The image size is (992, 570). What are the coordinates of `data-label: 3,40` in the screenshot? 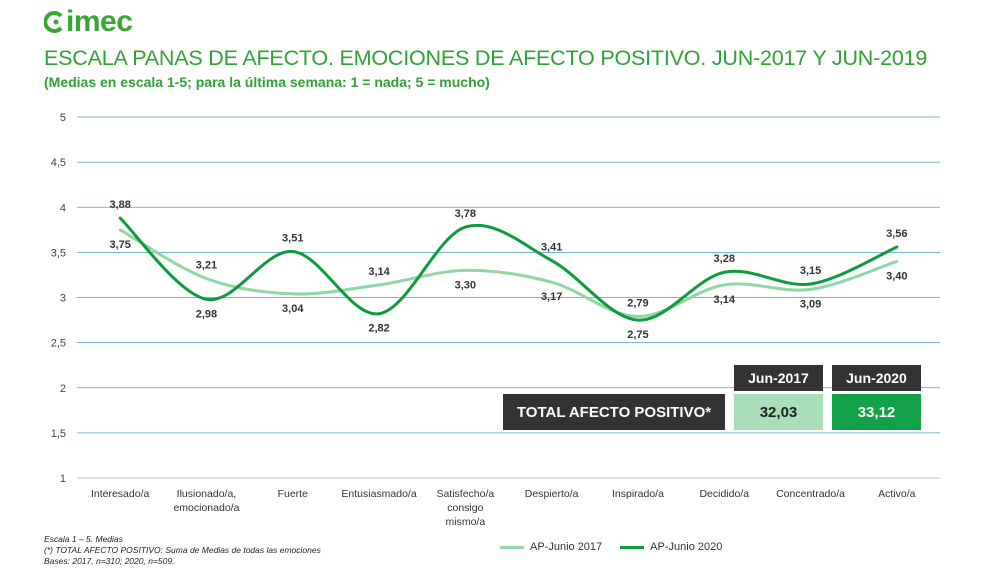 It's located at (896, 276).